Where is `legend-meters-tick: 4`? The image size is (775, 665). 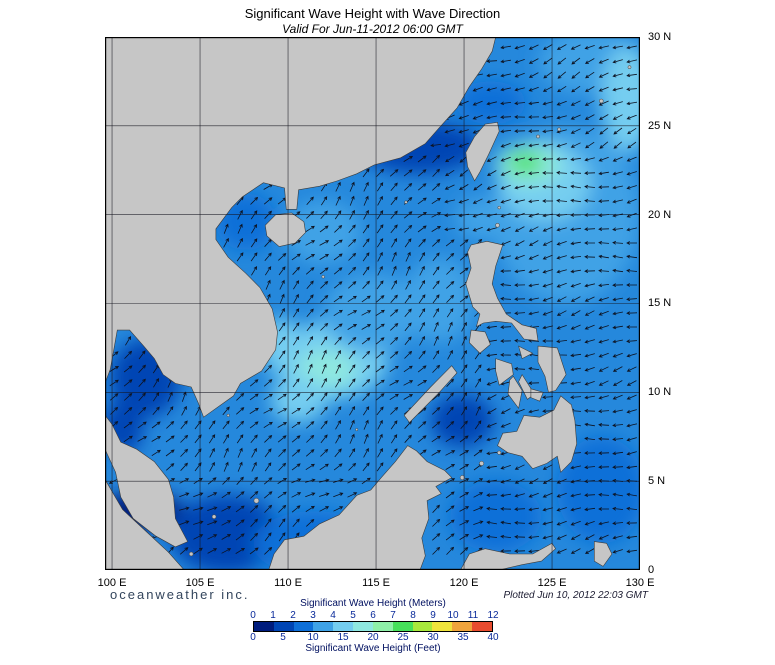 legend-meters-tick: 4 is located at coordinates (333, 615).